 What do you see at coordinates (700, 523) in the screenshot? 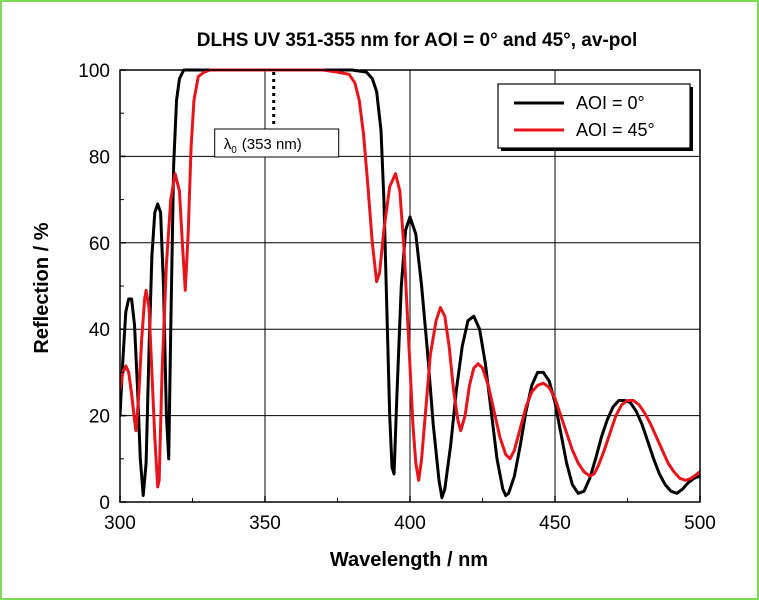
I see `x-tick-label: 500` at bounding box center [700, 523].